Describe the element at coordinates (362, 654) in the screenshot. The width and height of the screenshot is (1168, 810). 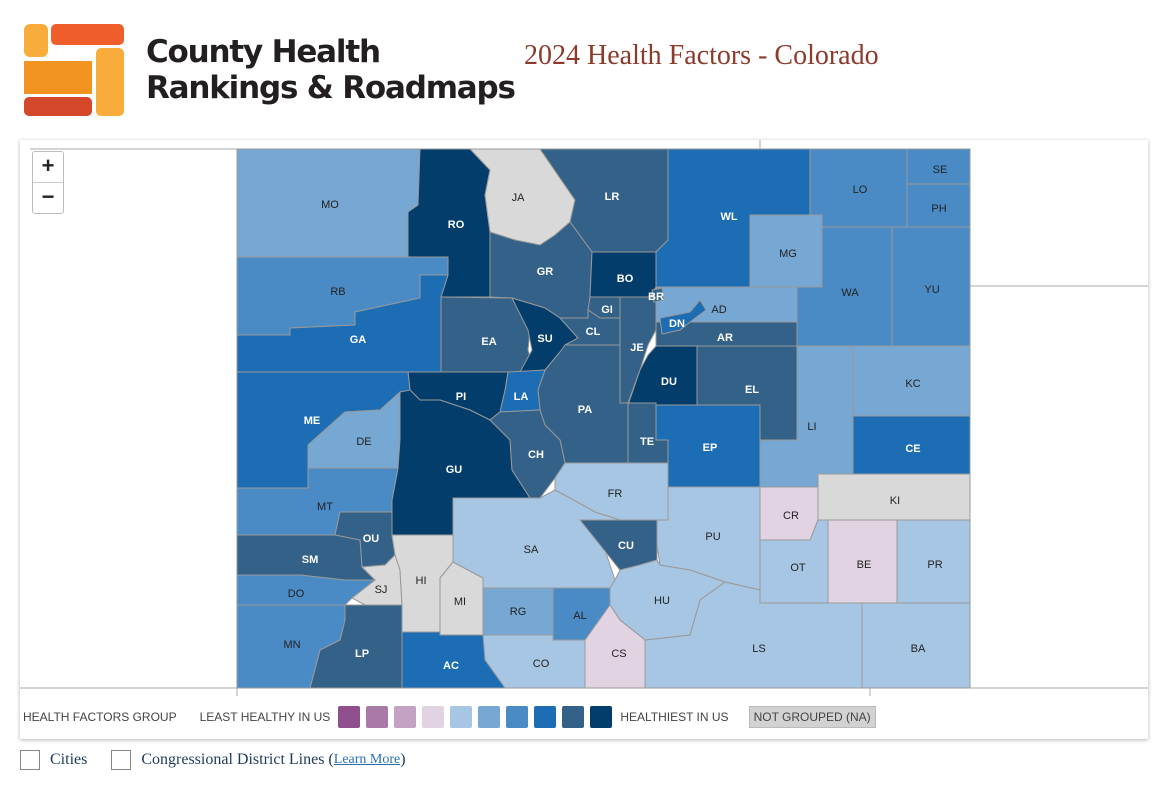
I see `county-label: LP` at that location.